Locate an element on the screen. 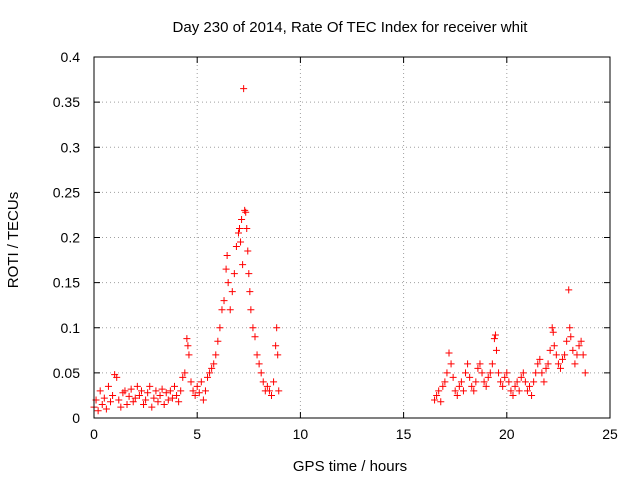  y-tick-label: 0.2 is located at coordinates (71, 238).